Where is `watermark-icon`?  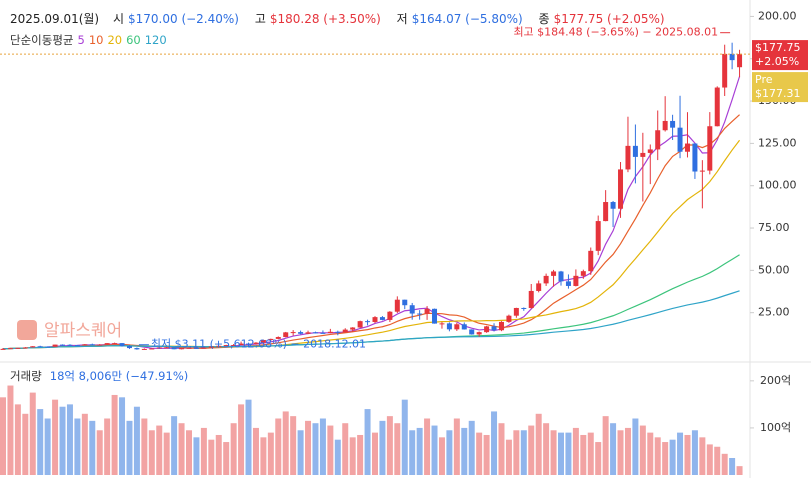 watermark-icon is located at coordinates (27, 330).